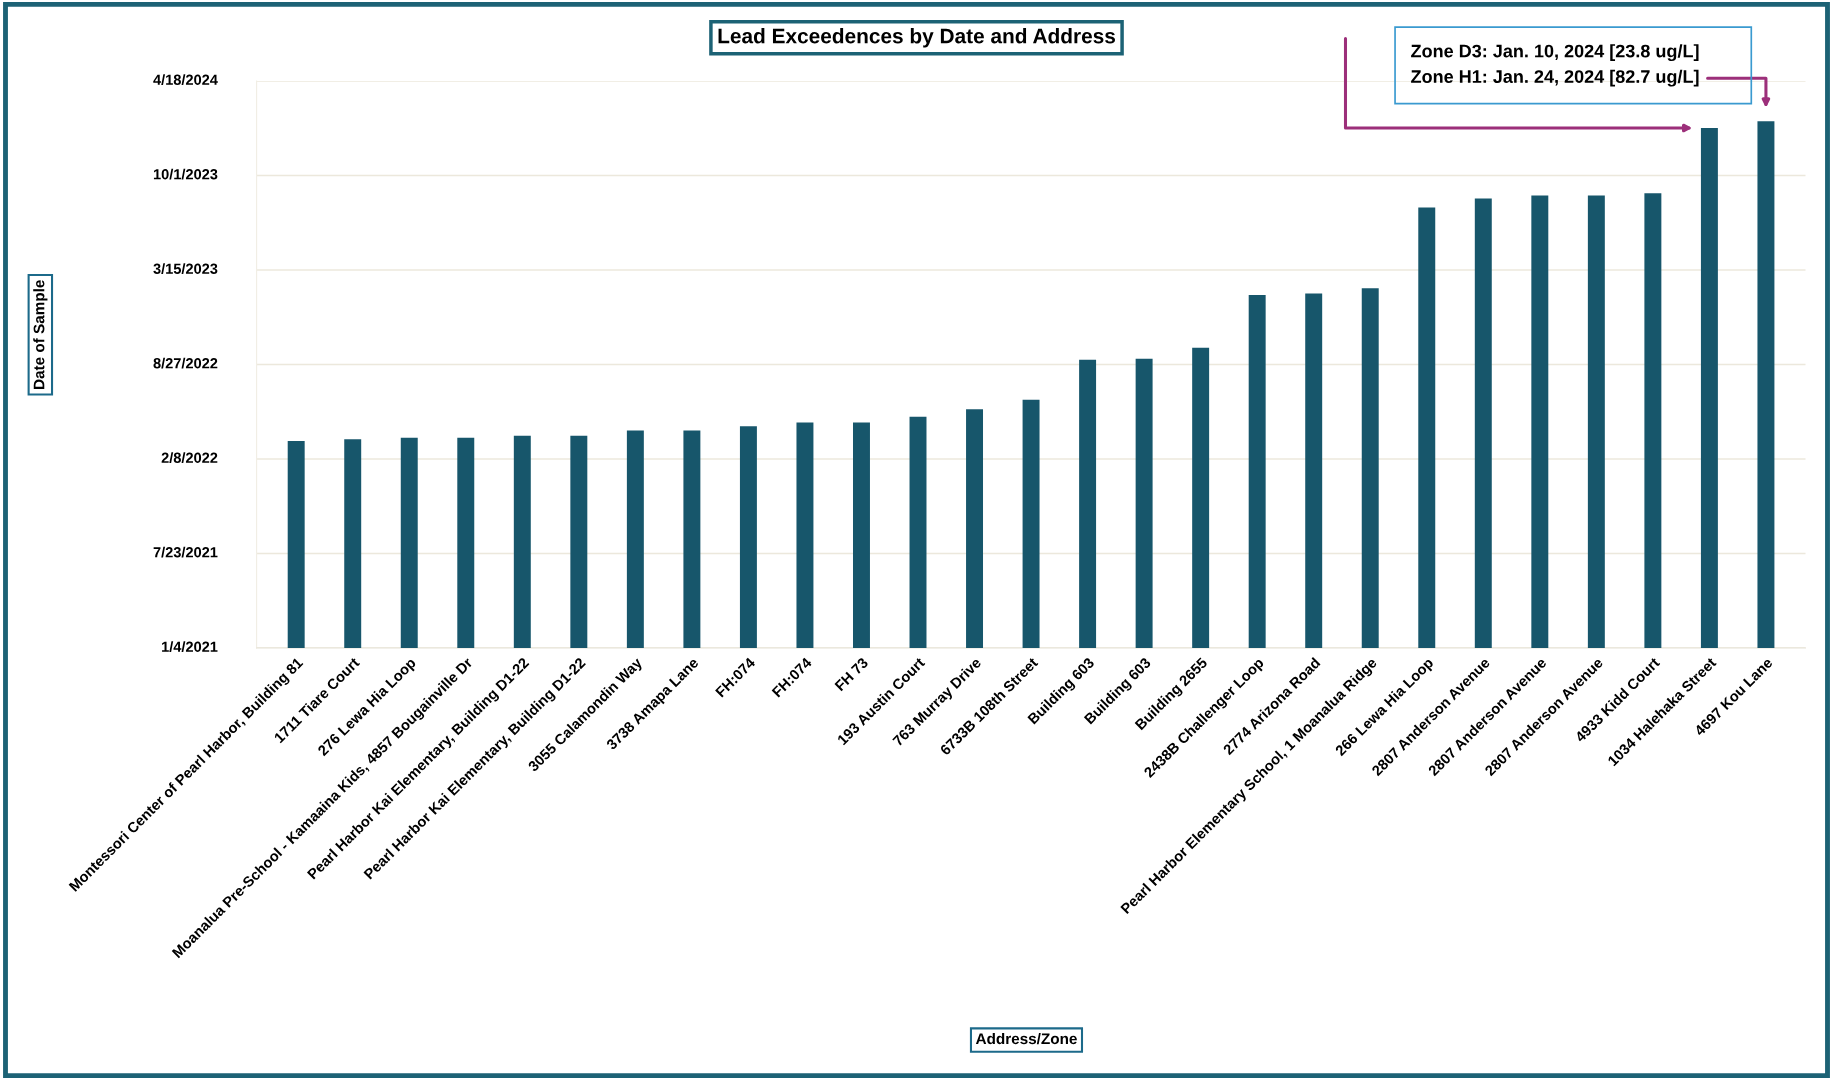 The height and width of the screenshot is (1080, 1833). I want to click on x-tick-label: FH 73, so click(851, 674).